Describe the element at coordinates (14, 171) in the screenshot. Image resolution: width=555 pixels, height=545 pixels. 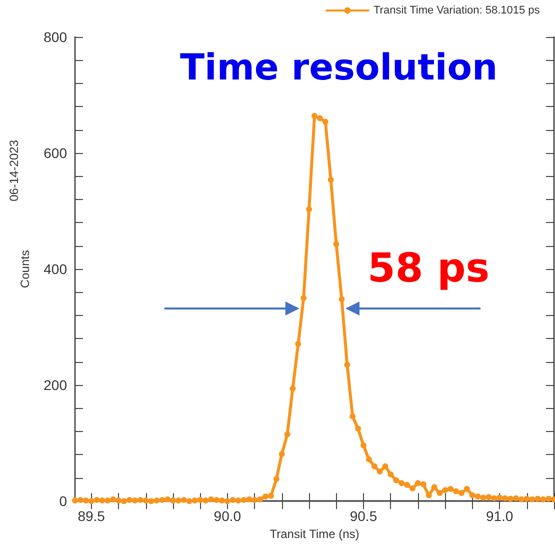
I see `text: 06-14-2023` at that location.